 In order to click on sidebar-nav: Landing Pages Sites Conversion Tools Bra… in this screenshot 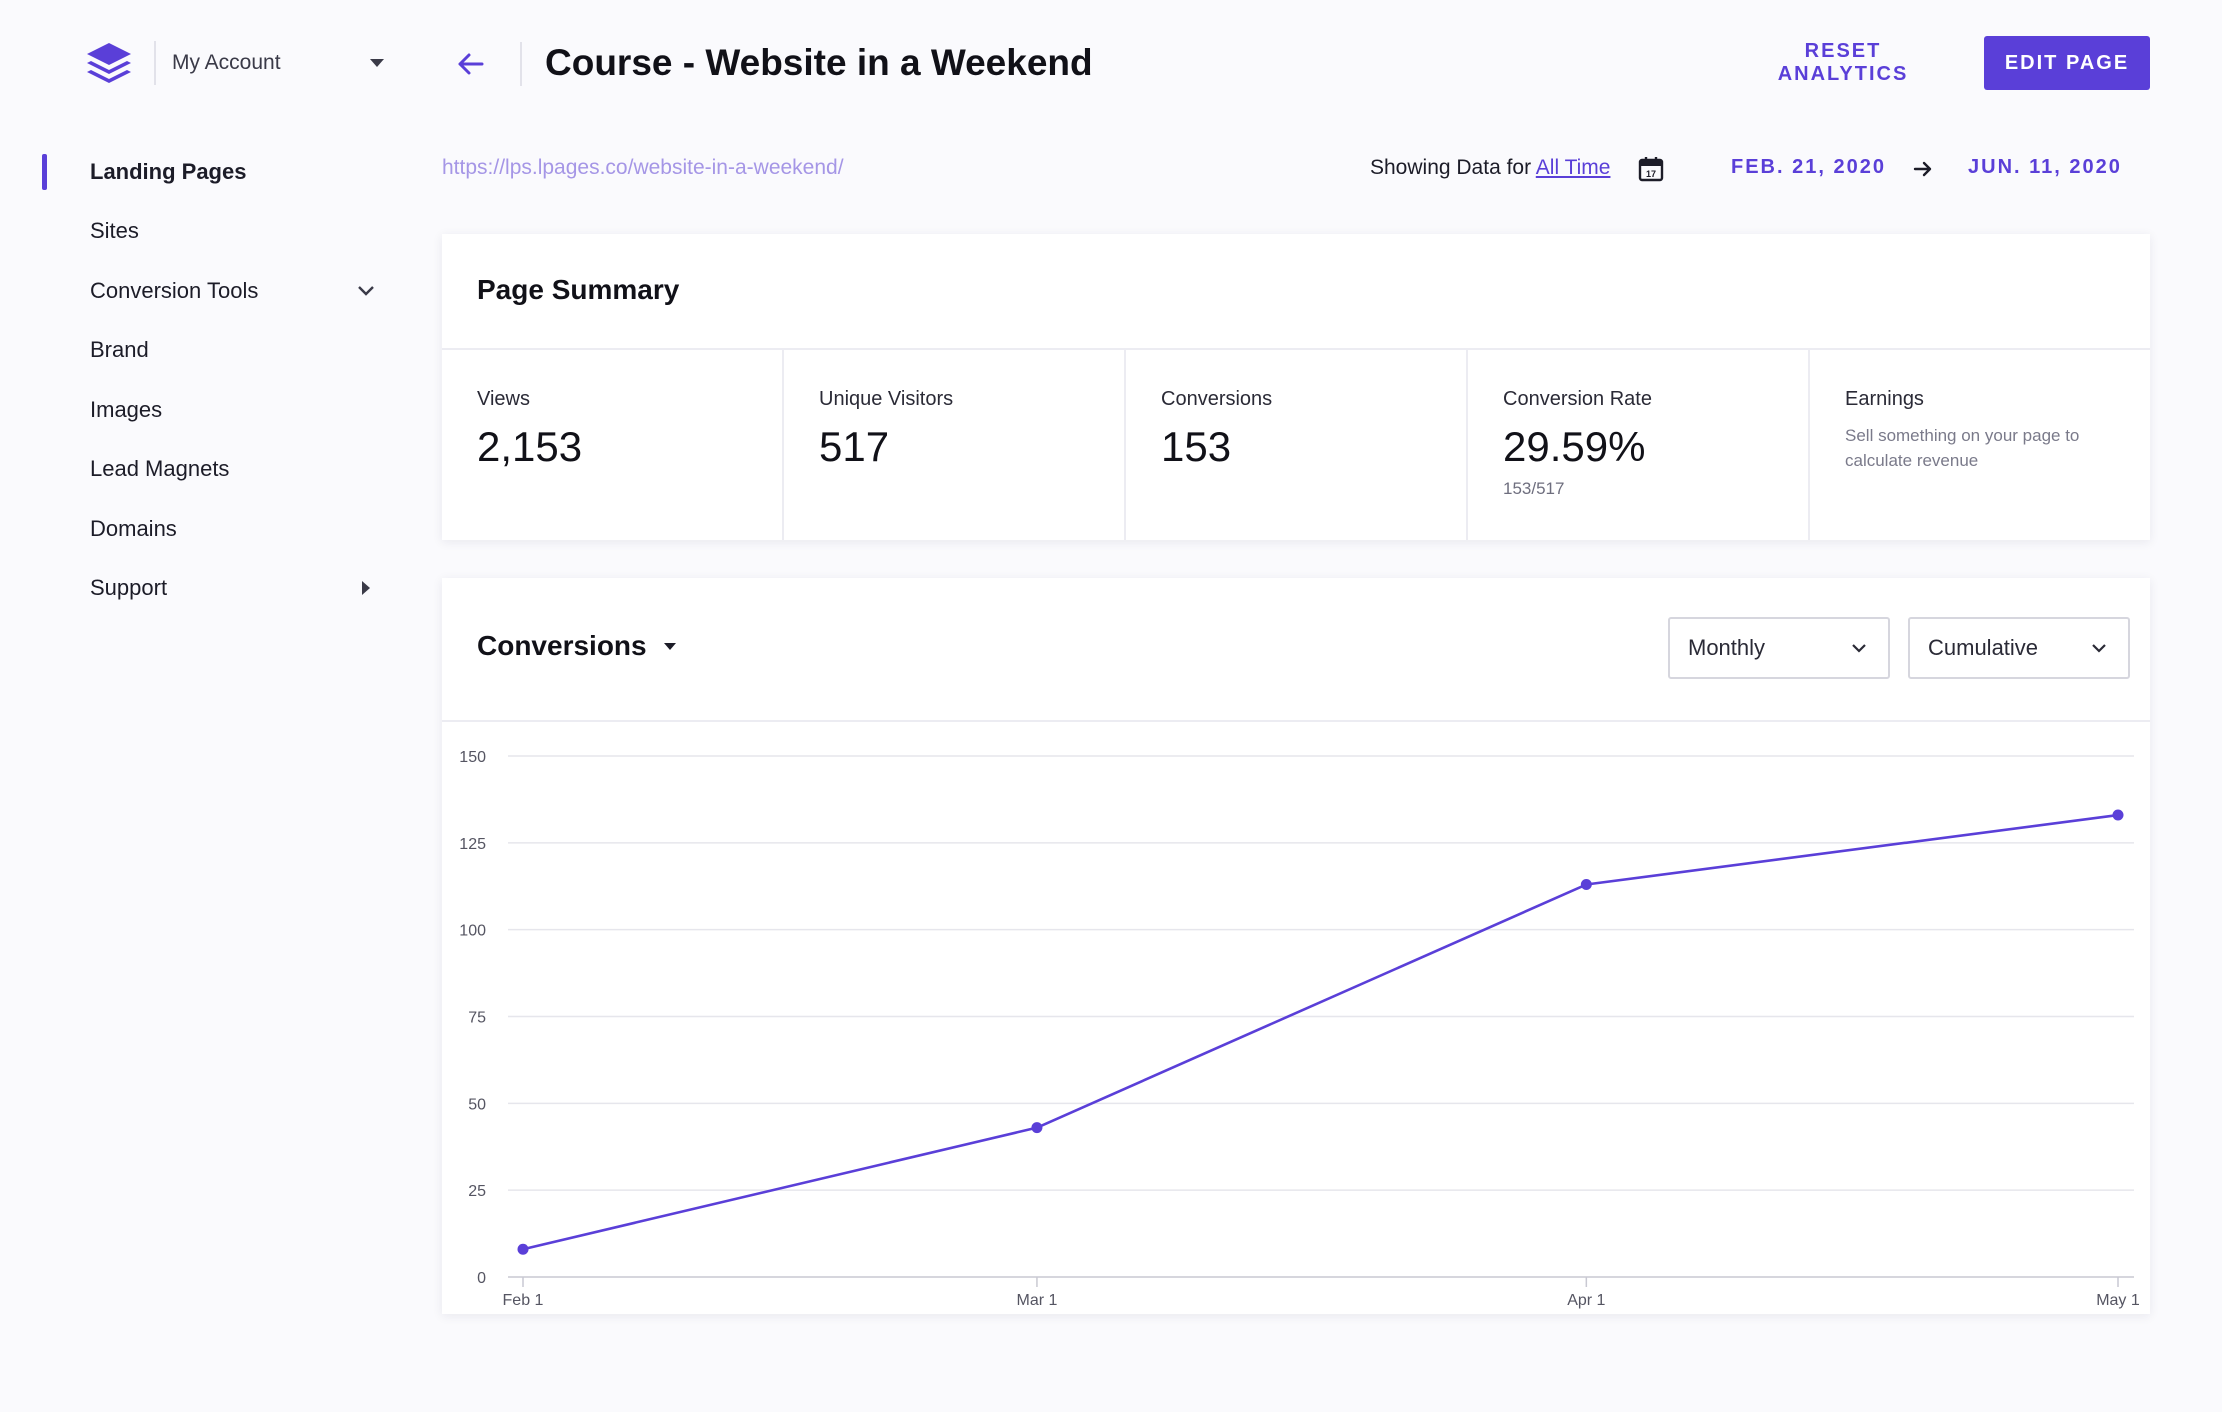, I will do `click(210, 380)`.